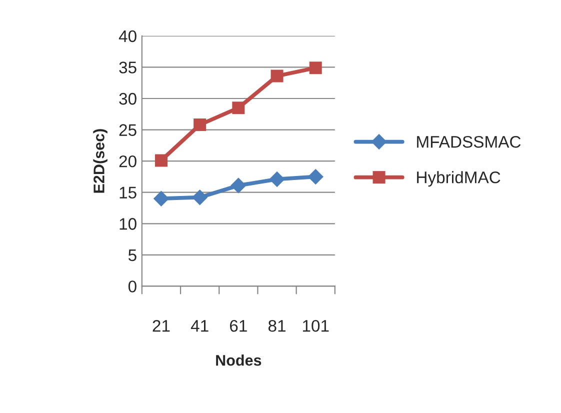 The height and width of the screenshot is (413, 561). I want to click on x-axis-title: Nodes, so click(239, 360).